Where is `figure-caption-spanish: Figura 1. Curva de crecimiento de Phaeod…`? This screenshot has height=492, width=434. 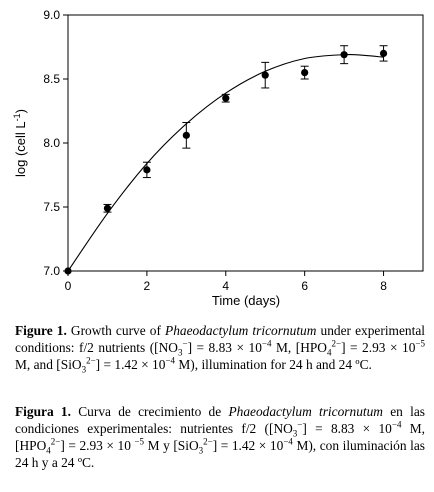 figure-caption-spanish: Figura 1. Curva de crecimiento de Phaeod… is located at coordinates (220, 437).